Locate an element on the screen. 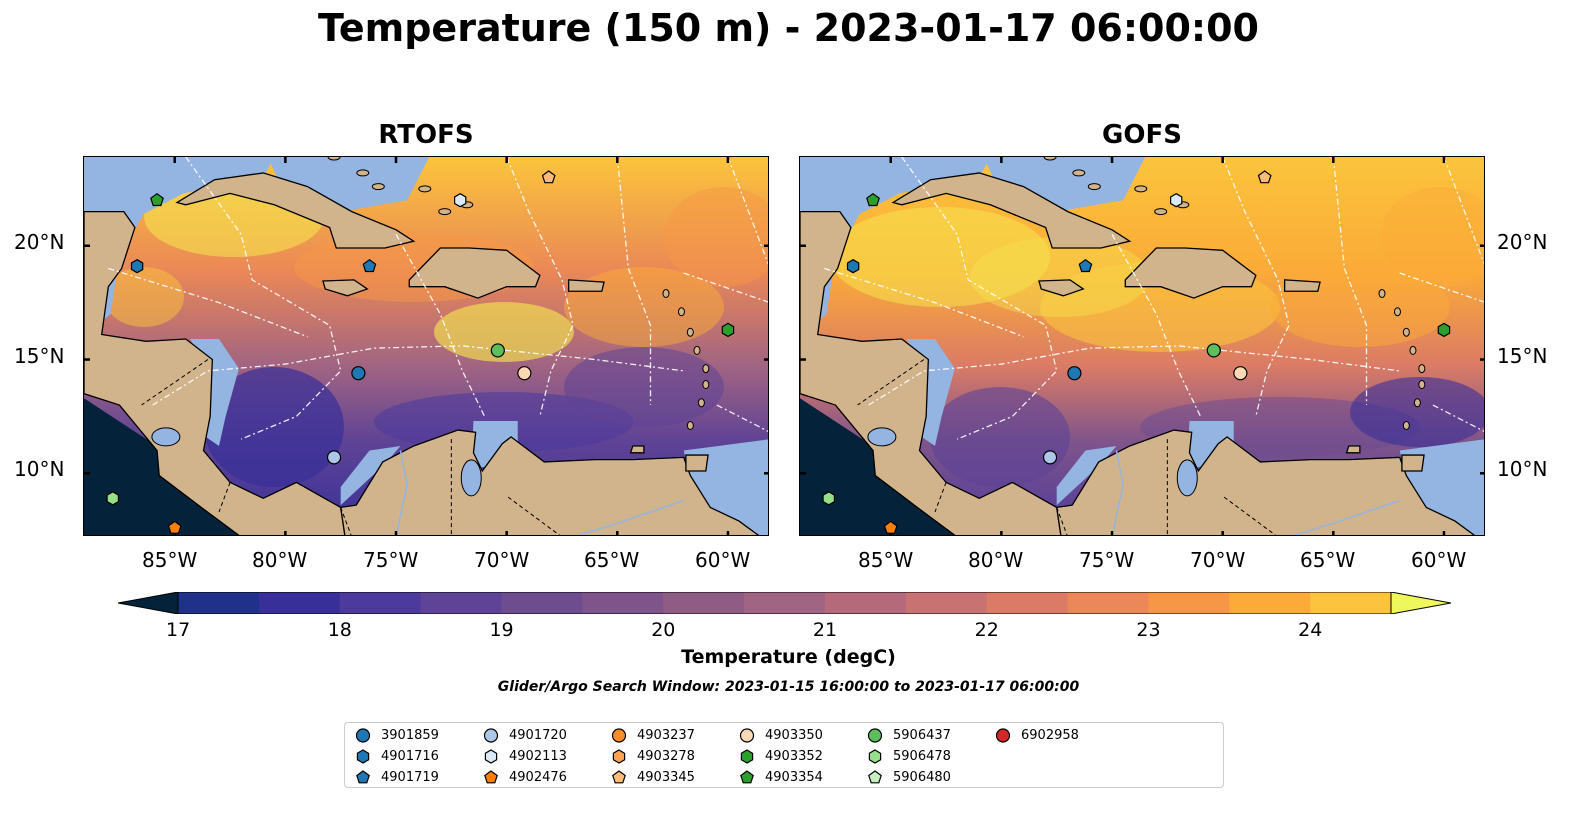 The image size is (1577, 827). colorbar-tick-label: 17 is located at coordinates (178, 630).